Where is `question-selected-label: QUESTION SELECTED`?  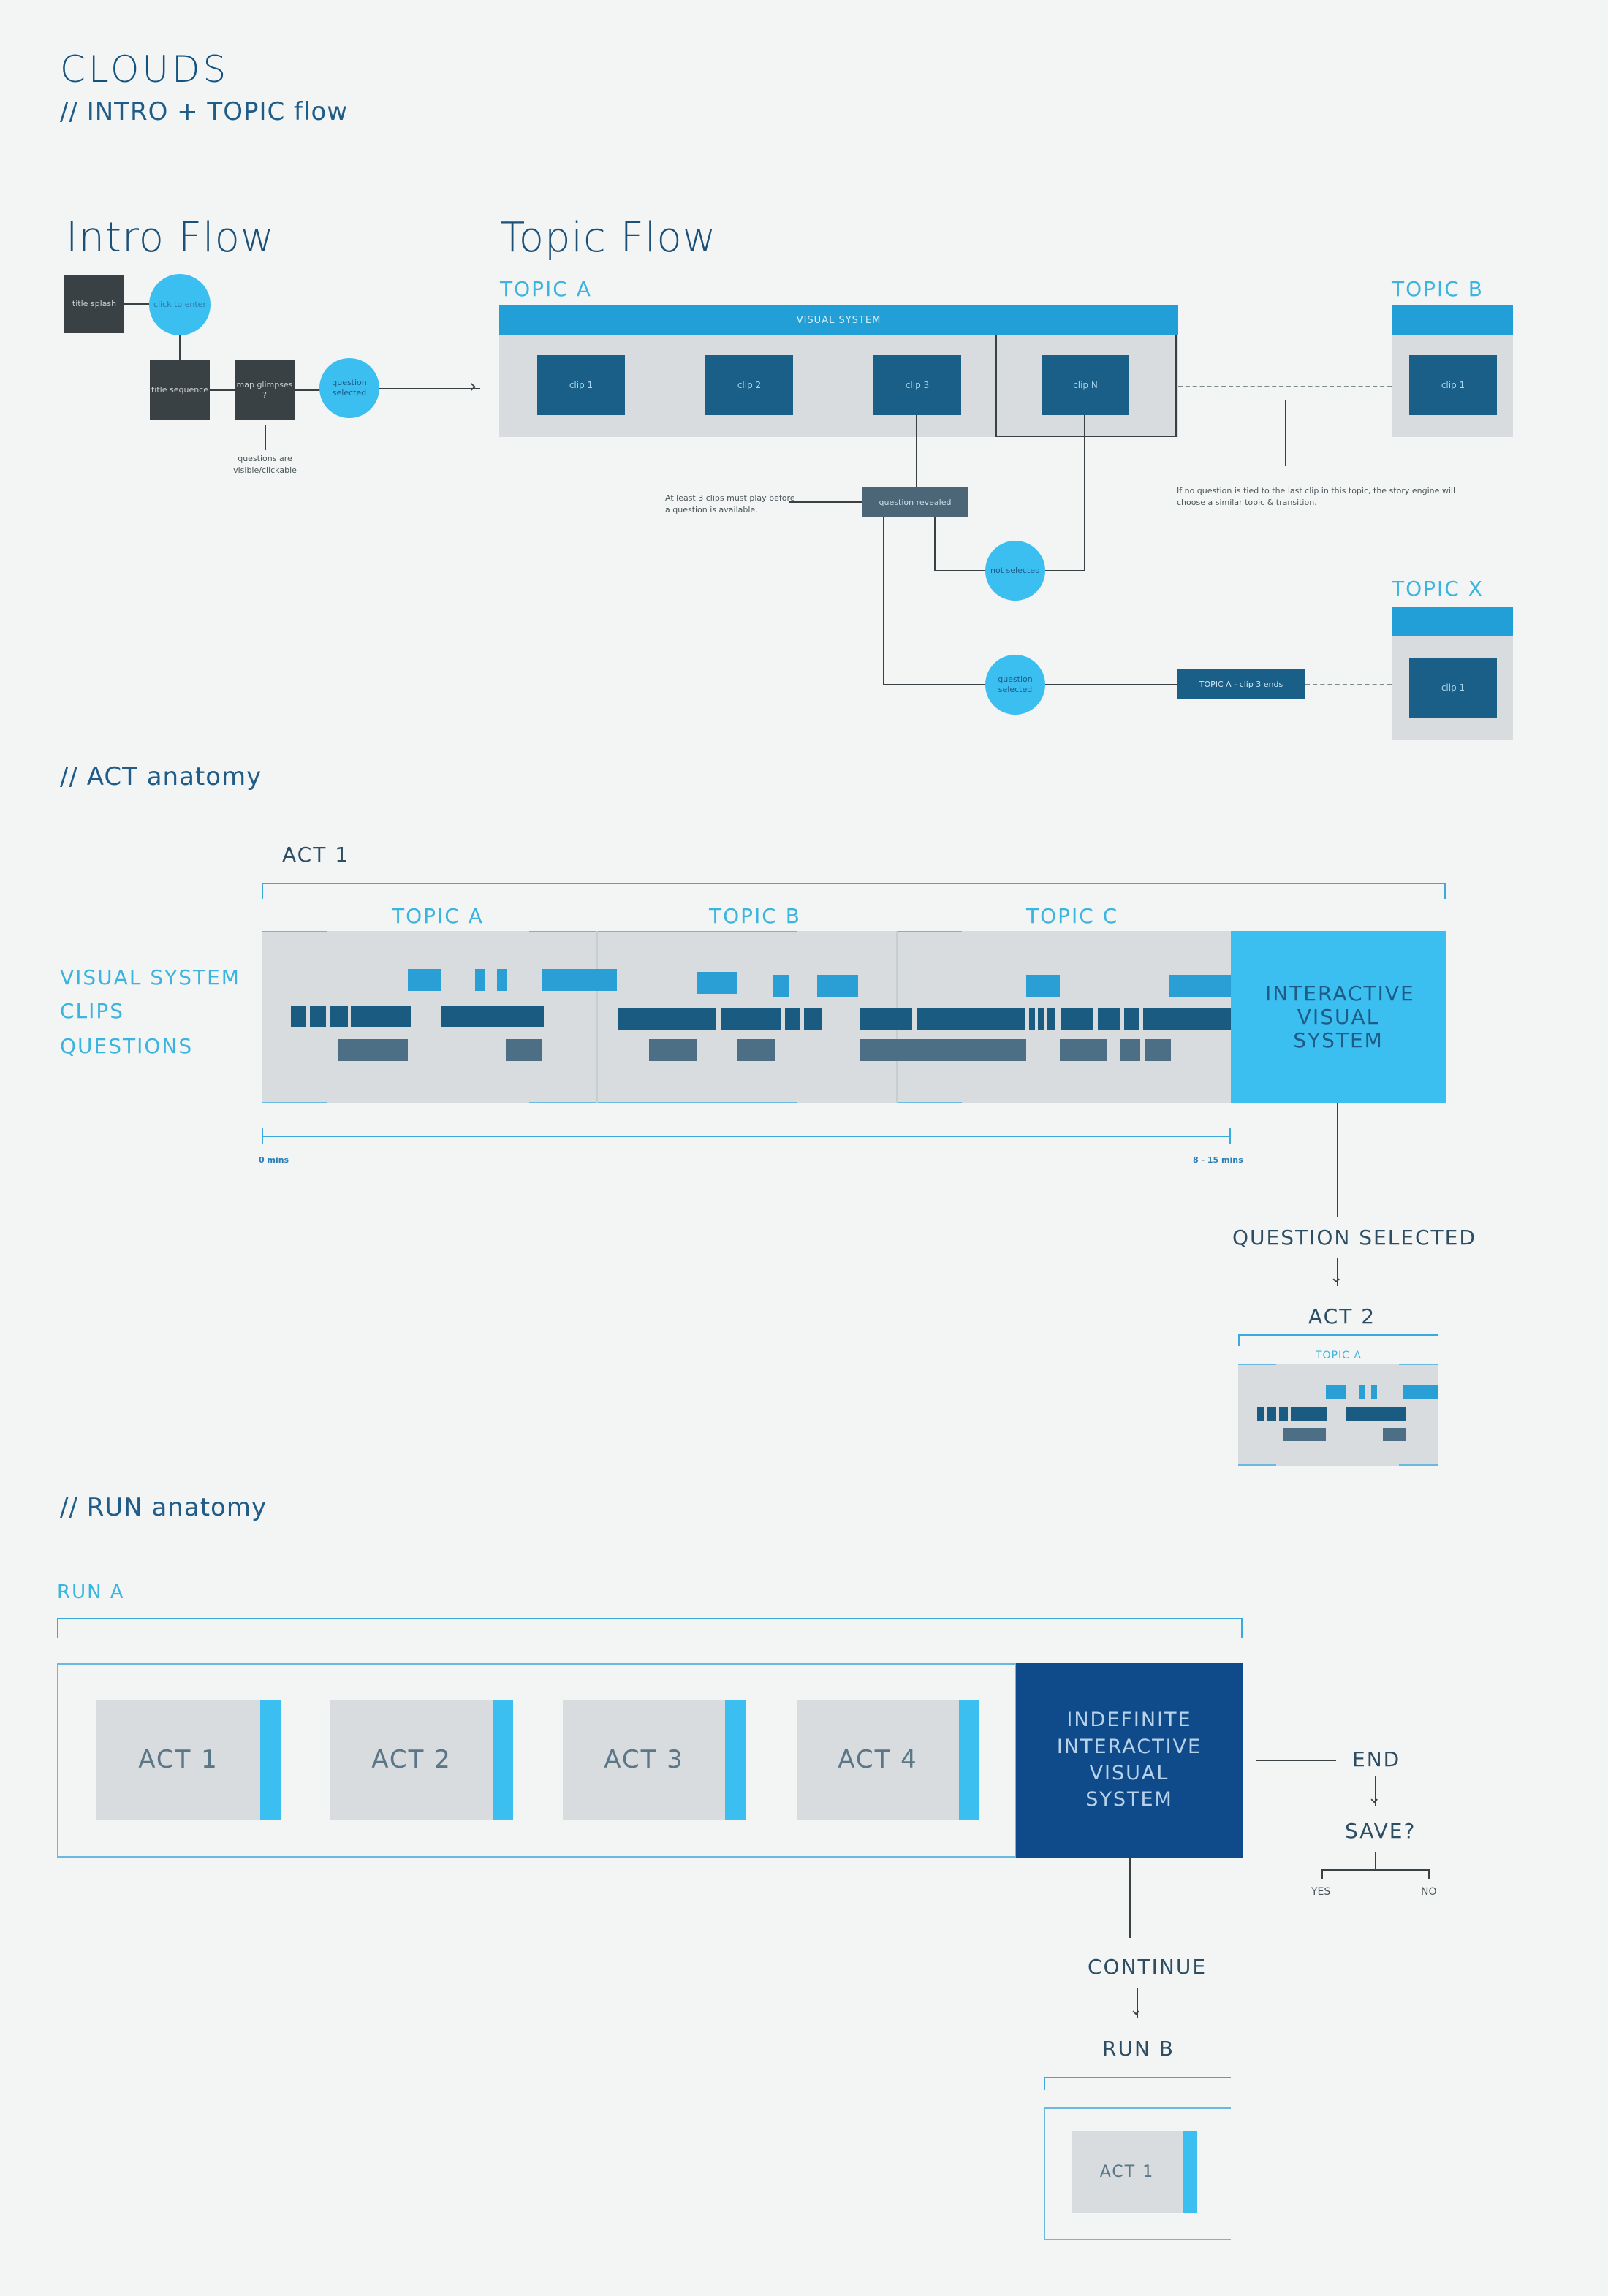
question-selected-label: QUESTION SELECTED is located at coordinates (1354, 1237).